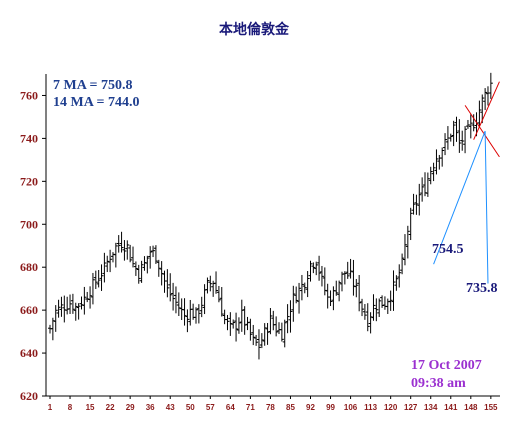  I want to click on annotation-754-5: 754.5, so click(448, 249).